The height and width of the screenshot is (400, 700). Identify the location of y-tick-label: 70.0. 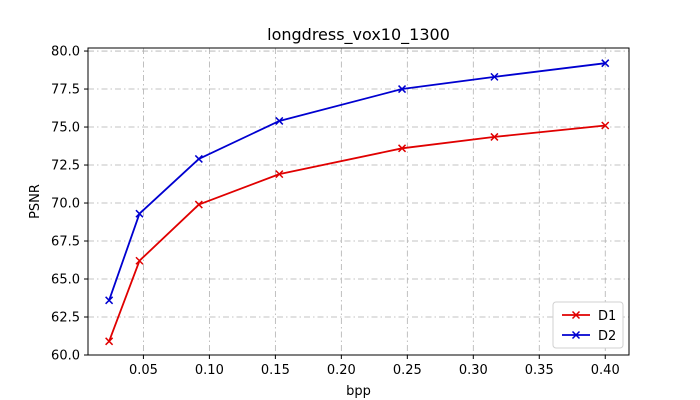
(65, 204).